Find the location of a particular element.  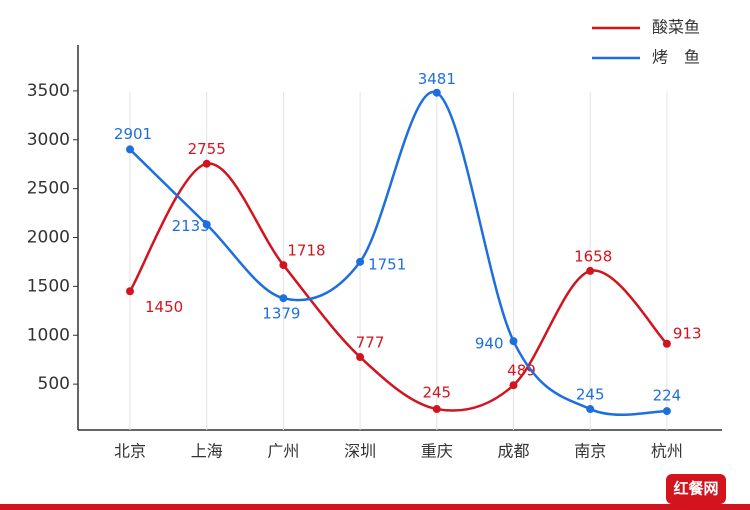

y-tick-label: 3500 is located at coordinates (48, 91).